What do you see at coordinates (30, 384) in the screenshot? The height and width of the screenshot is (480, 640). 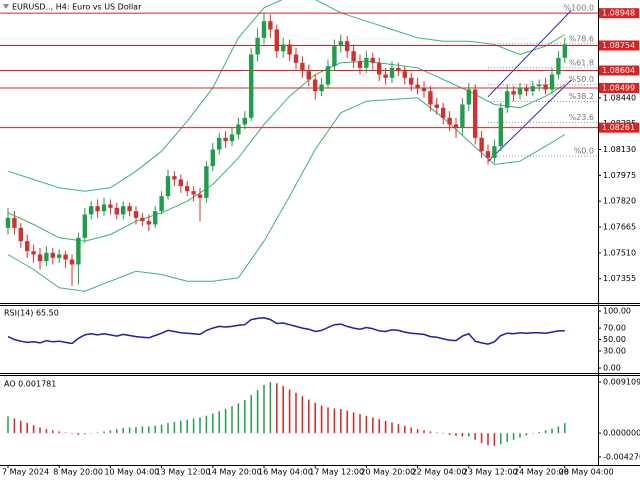 I see `ao-title: AO 0.001781` at bounding box center [30, 384].